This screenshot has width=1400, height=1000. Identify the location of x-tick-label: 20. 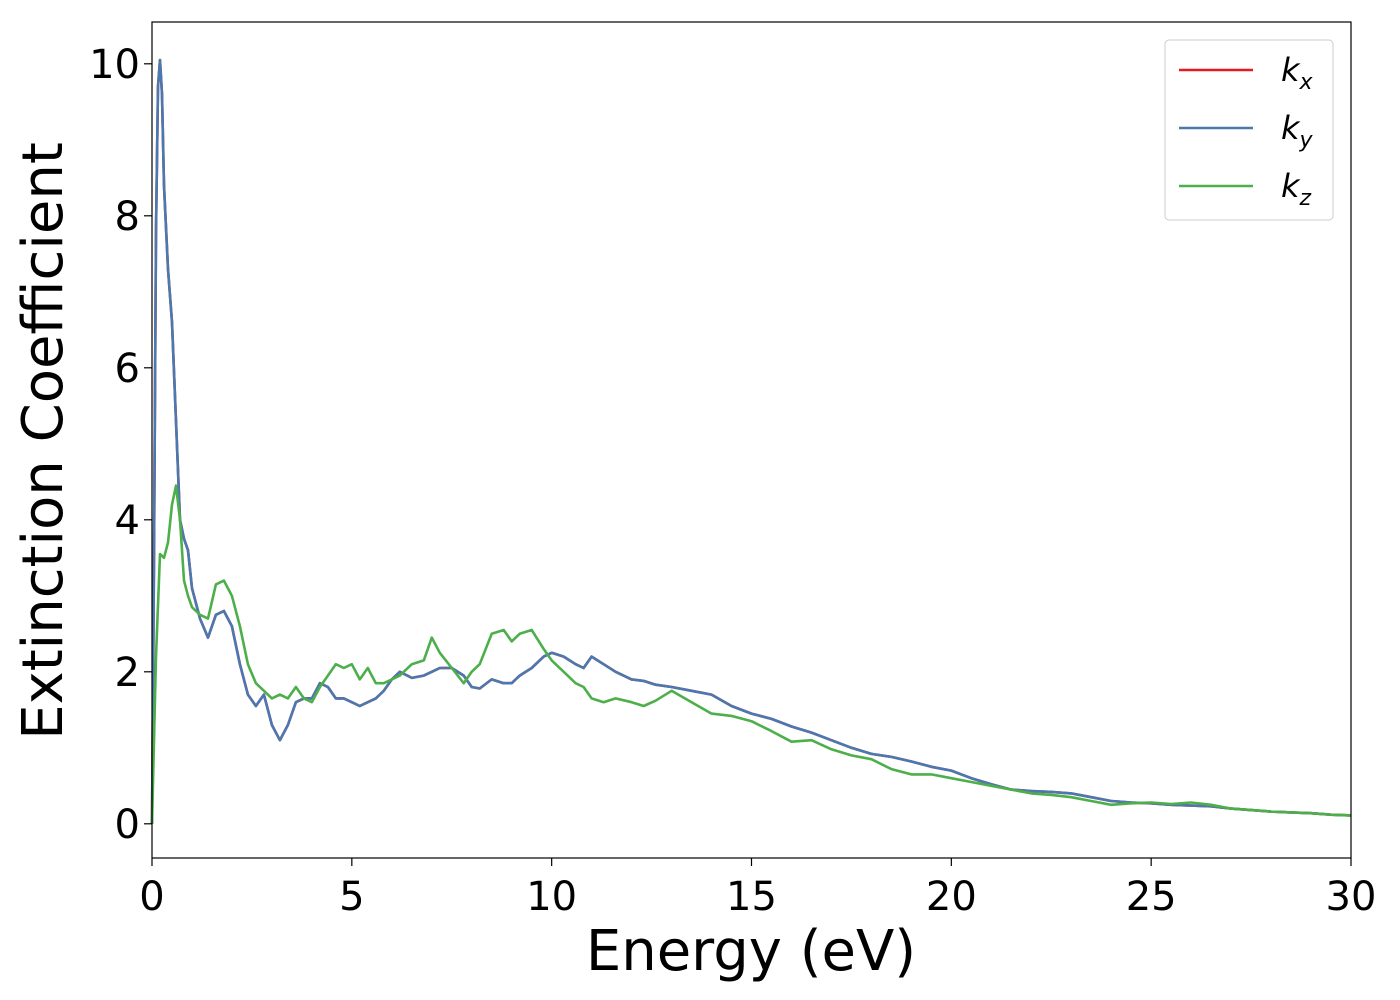
(951, 897).